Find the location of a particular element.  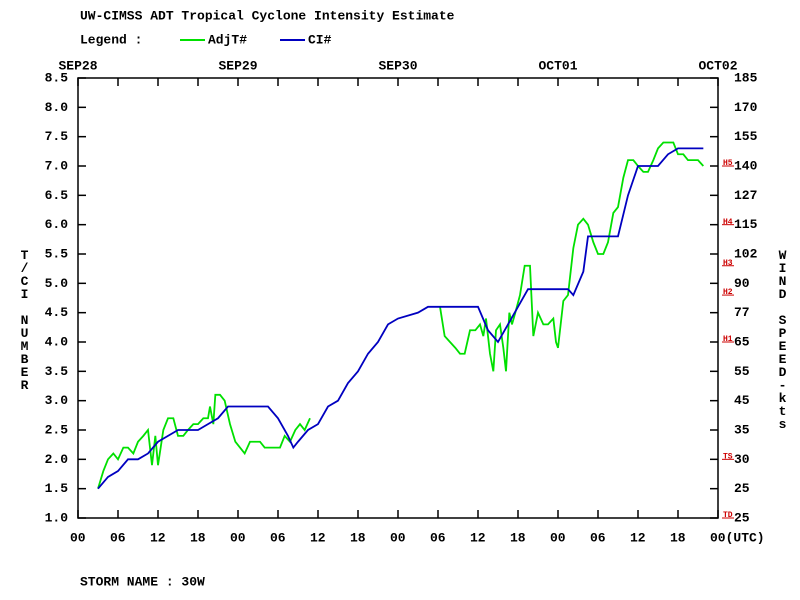

y2-tick-label: 102 is located at coordinates (746, 253).